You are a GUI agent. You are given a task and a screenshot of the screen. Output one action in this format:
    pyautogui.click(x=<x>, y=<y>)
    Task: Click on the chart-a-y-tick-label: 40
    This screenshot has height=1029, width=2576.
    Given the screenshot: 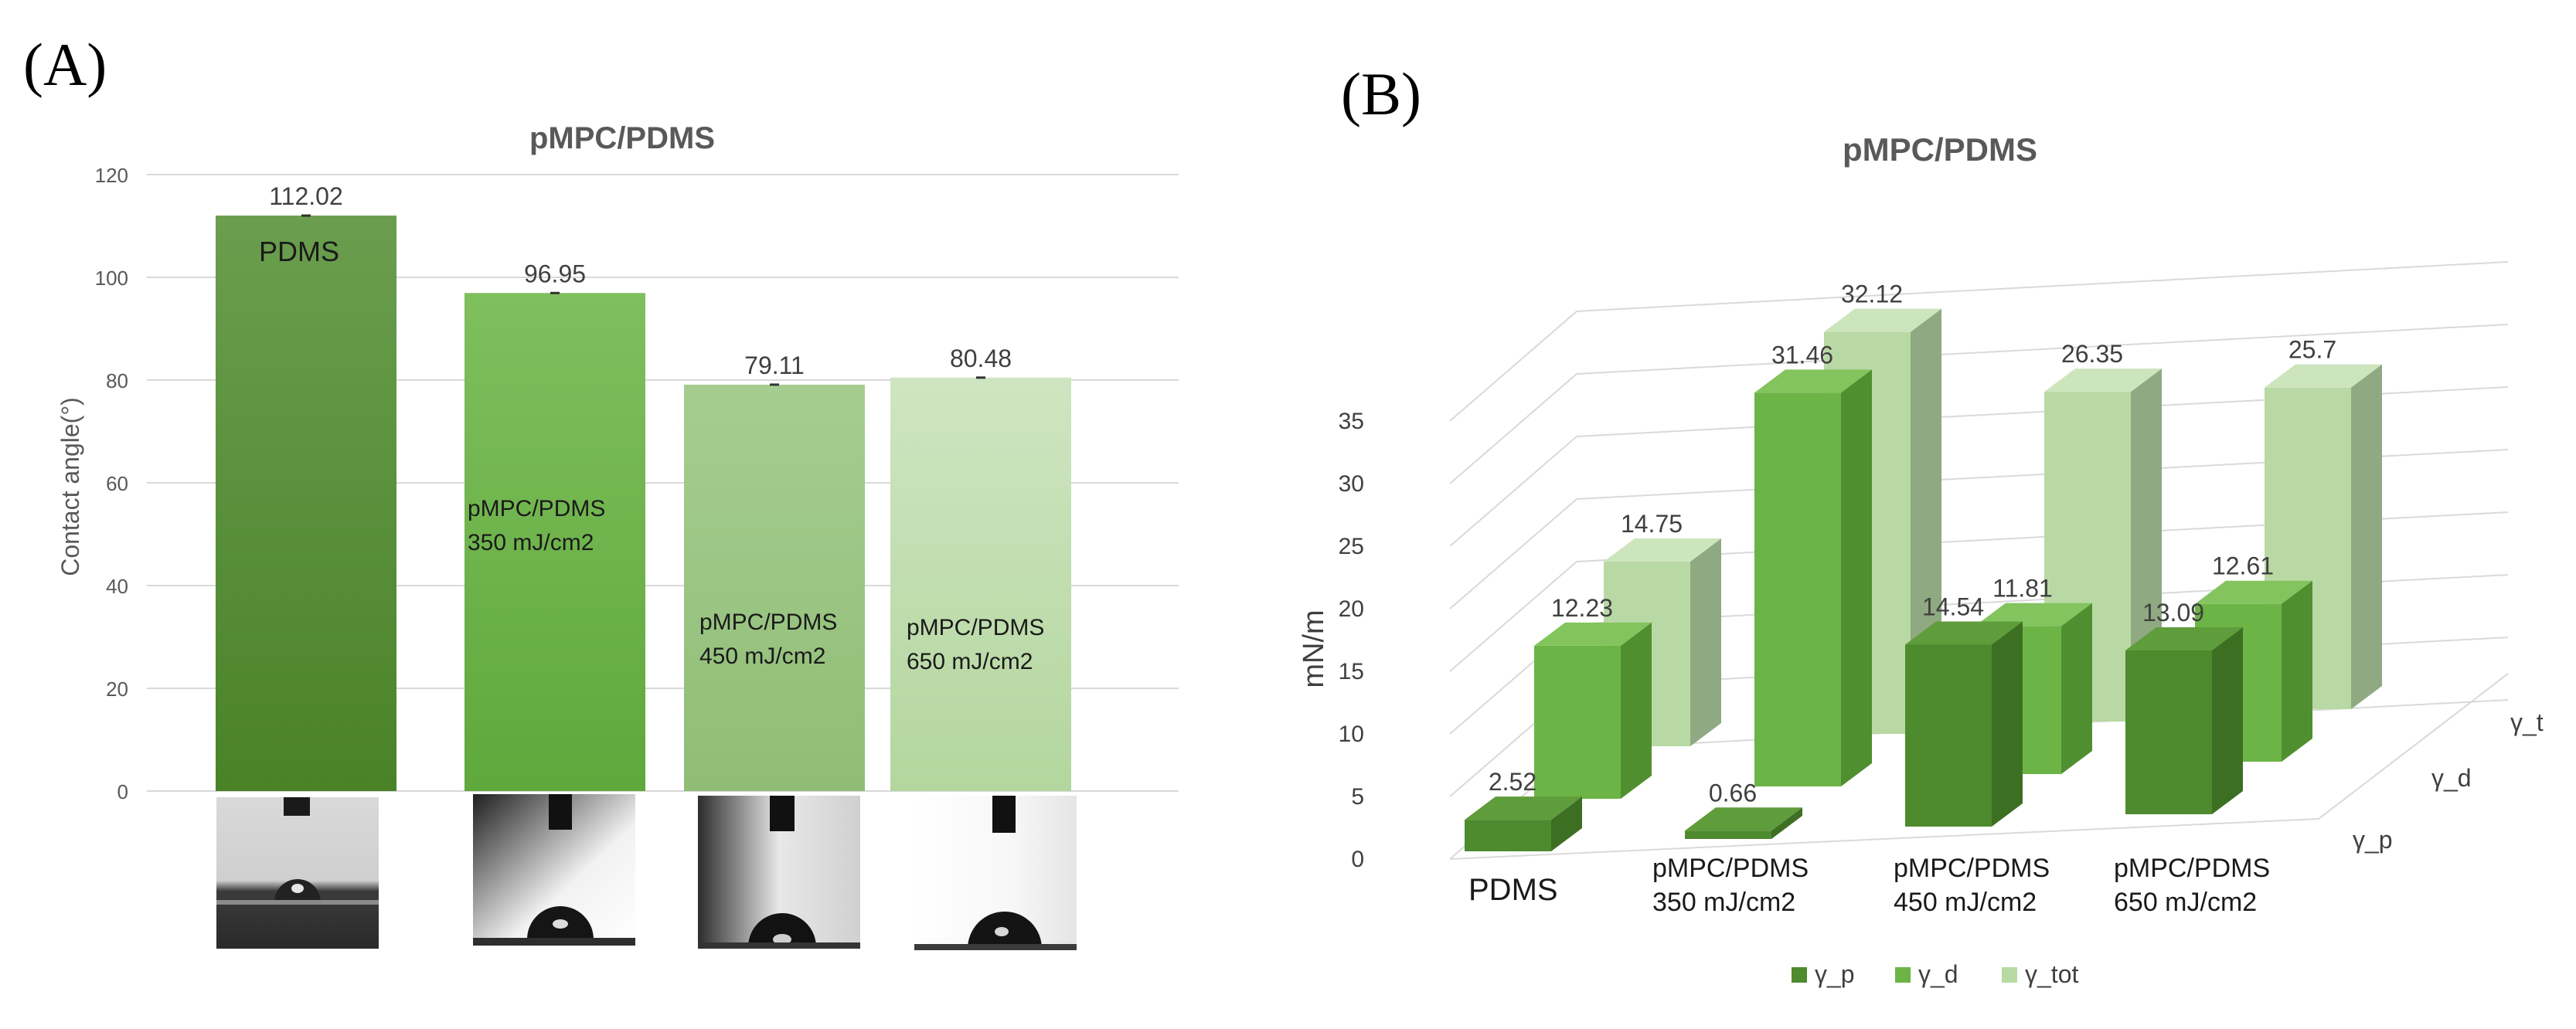 What is the action you would take?
    pyautogui.click(x=117, y=586)
    